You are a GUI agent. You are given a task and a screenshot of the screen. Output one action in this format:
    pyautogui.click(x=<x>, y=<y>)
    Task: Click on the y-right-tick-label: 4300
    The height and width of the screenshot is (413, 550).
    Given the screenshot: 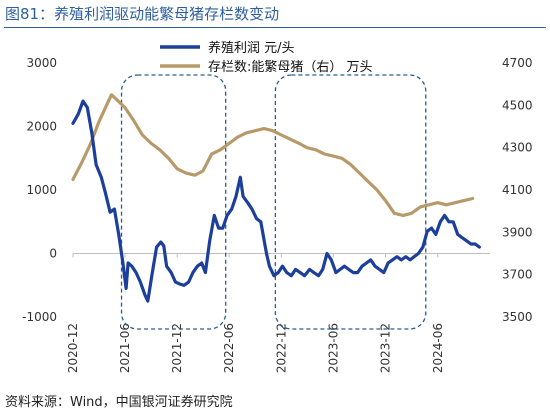 What is the action you would take?
    pyautogui.click(x=517, y=148)
    